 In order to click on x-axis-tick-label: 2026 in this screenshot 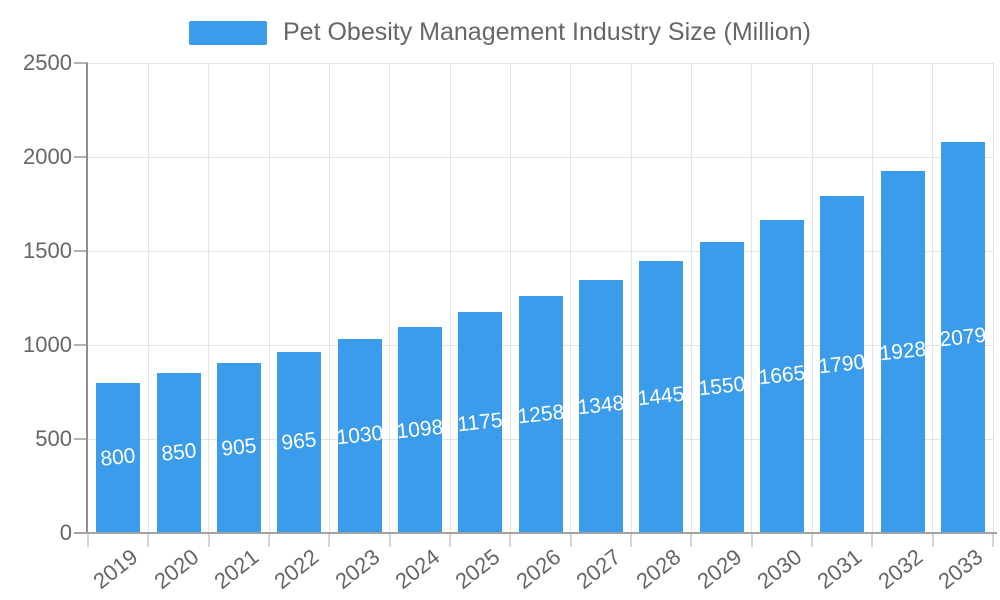, I will do `click(537, 569)`.